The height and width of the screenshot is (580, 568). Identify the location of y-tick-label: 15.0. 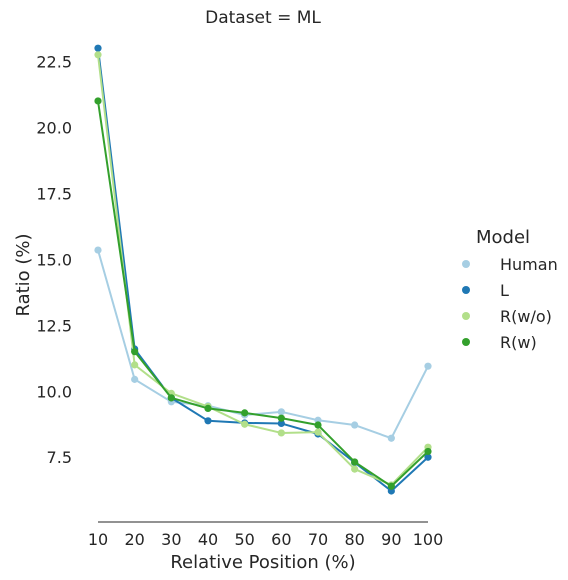
(54, 259).